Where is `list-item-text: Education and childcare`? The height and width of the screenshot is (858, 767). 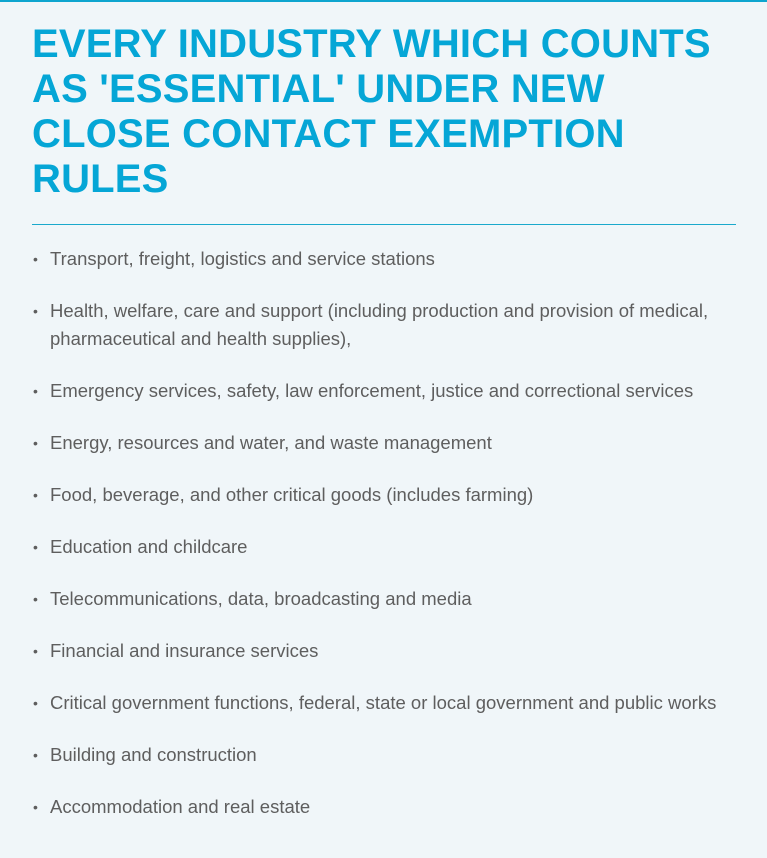
list-item-text: Education and childcare is located at coordinates (149, 546).